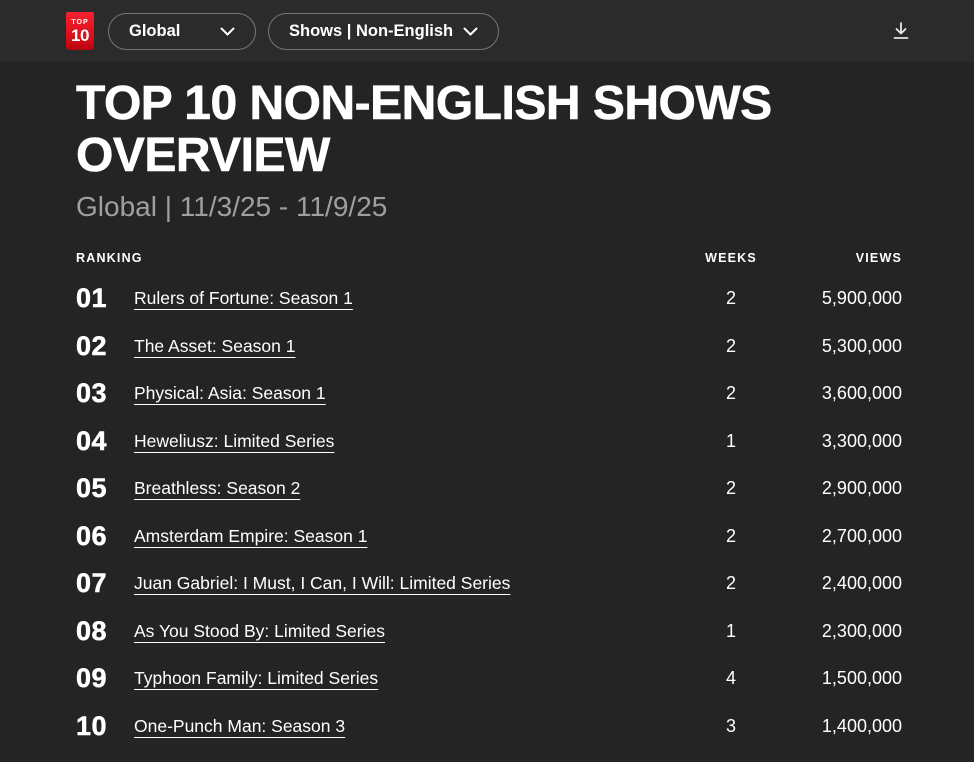 The height and width of the screenshot is (762, 974). What do you see at coordinates (861, 583) in the screenshot?
I see `views-value: 2,400,000` at bounding box center [861, 583].